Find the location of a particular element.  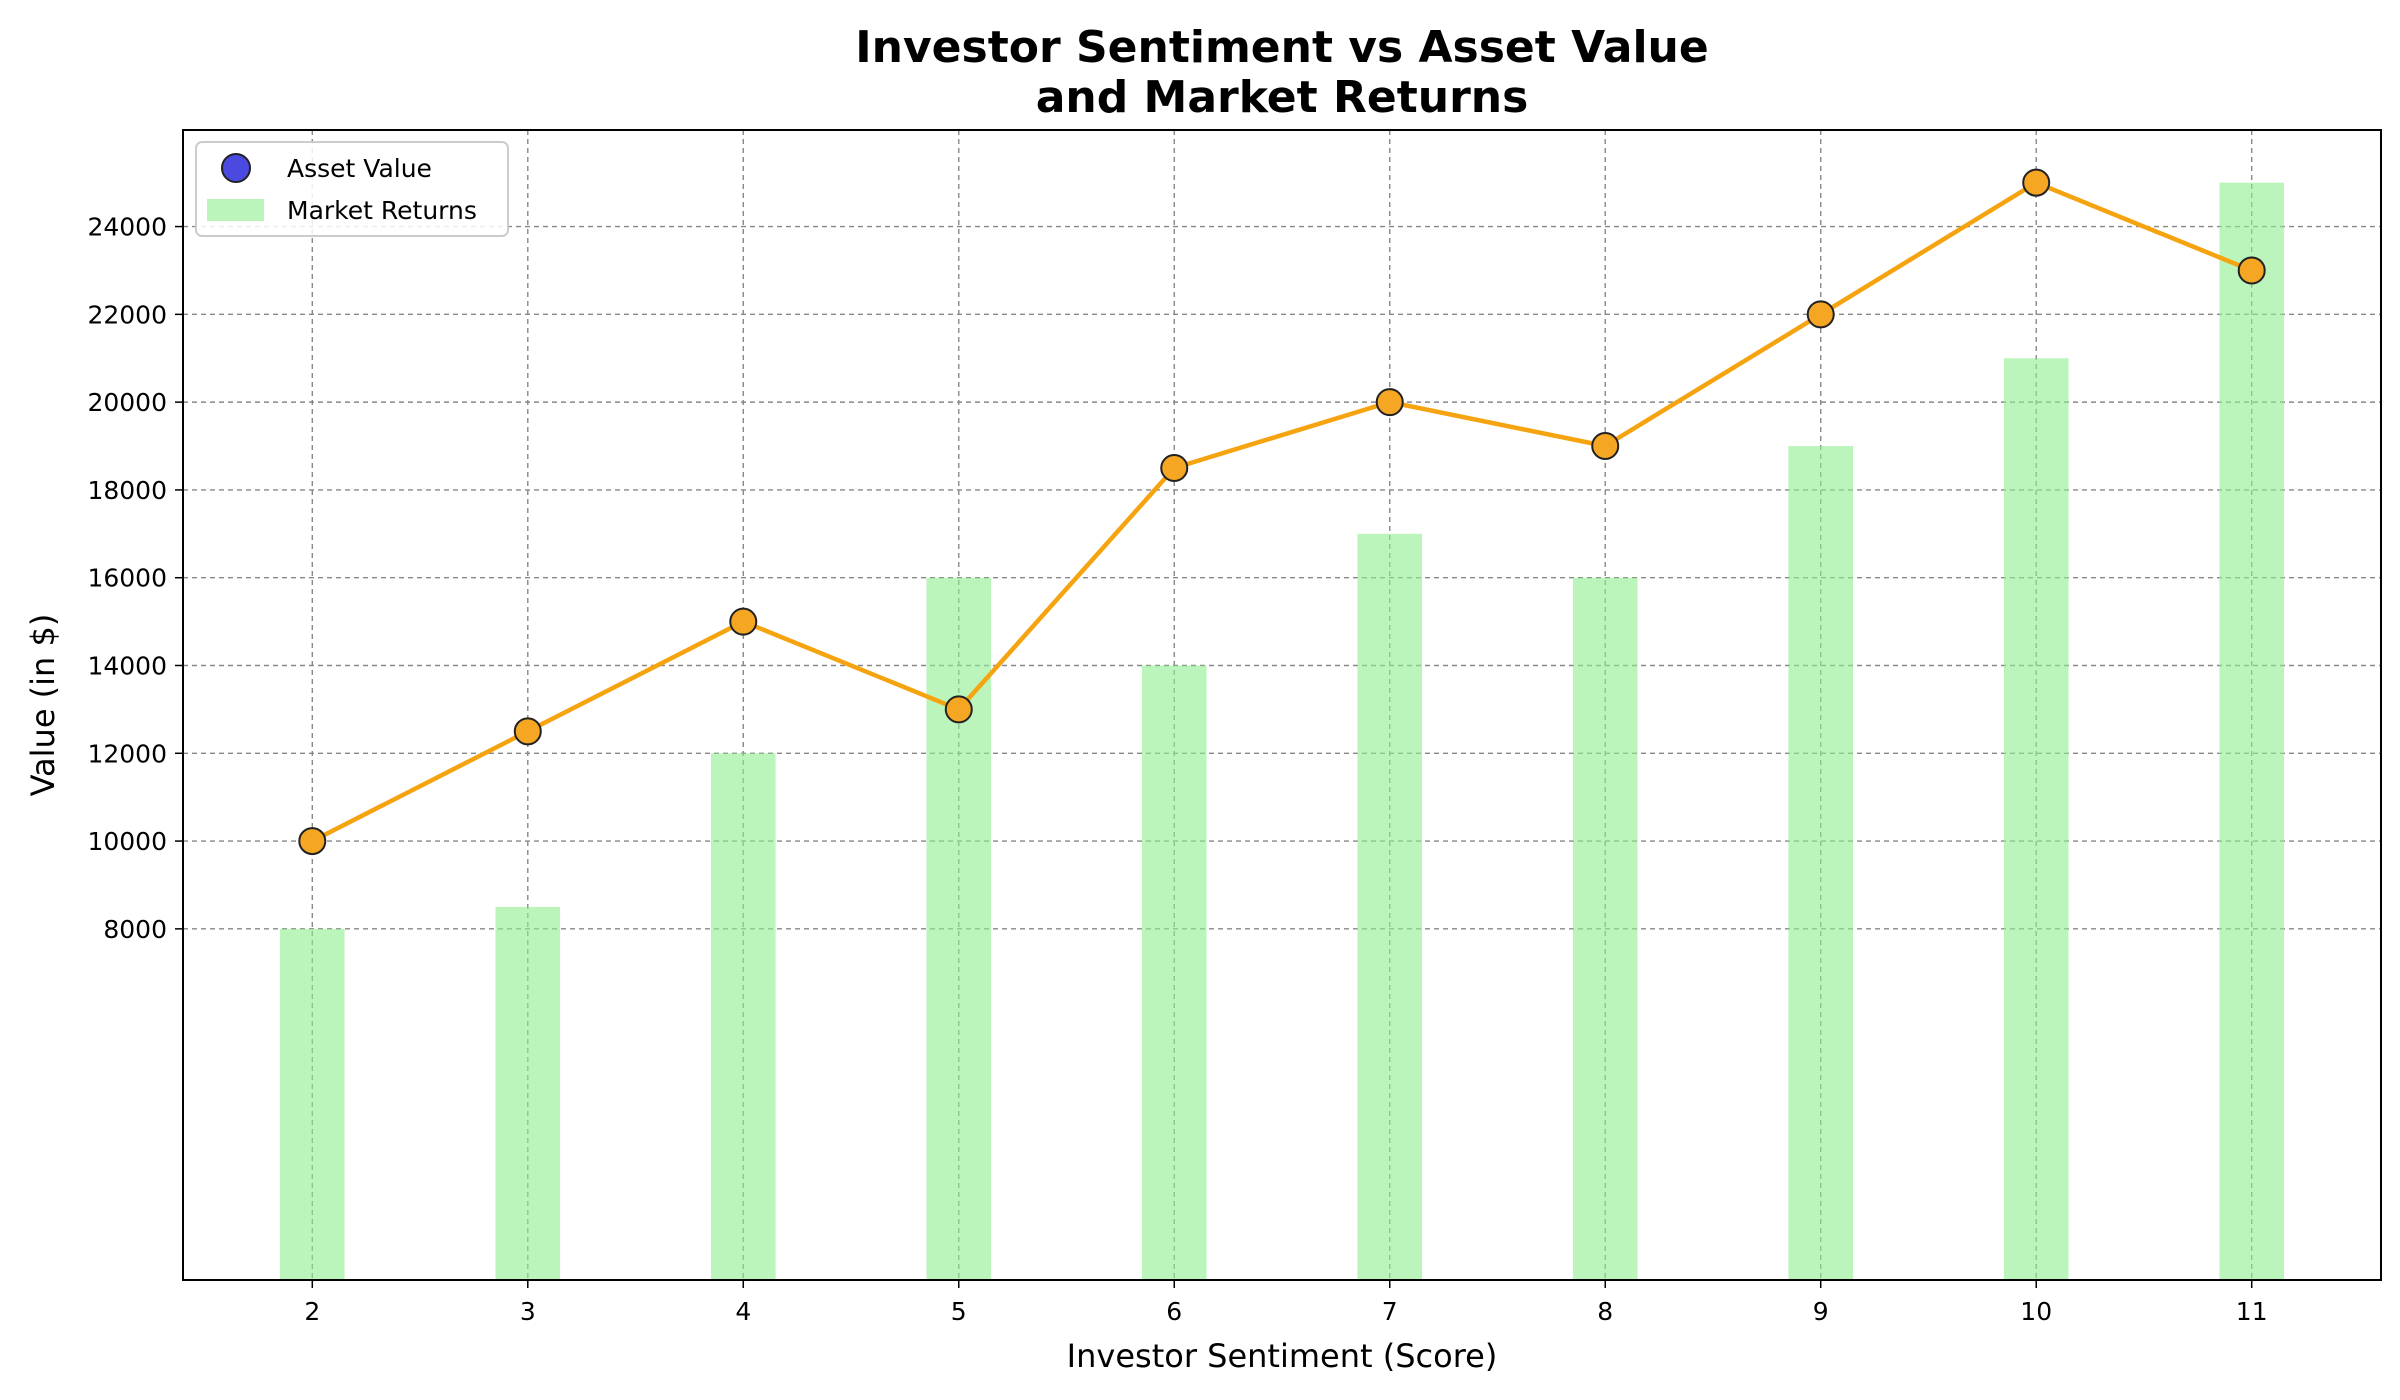

y-tick-label: 24000 is located at coordinates (127, 227).